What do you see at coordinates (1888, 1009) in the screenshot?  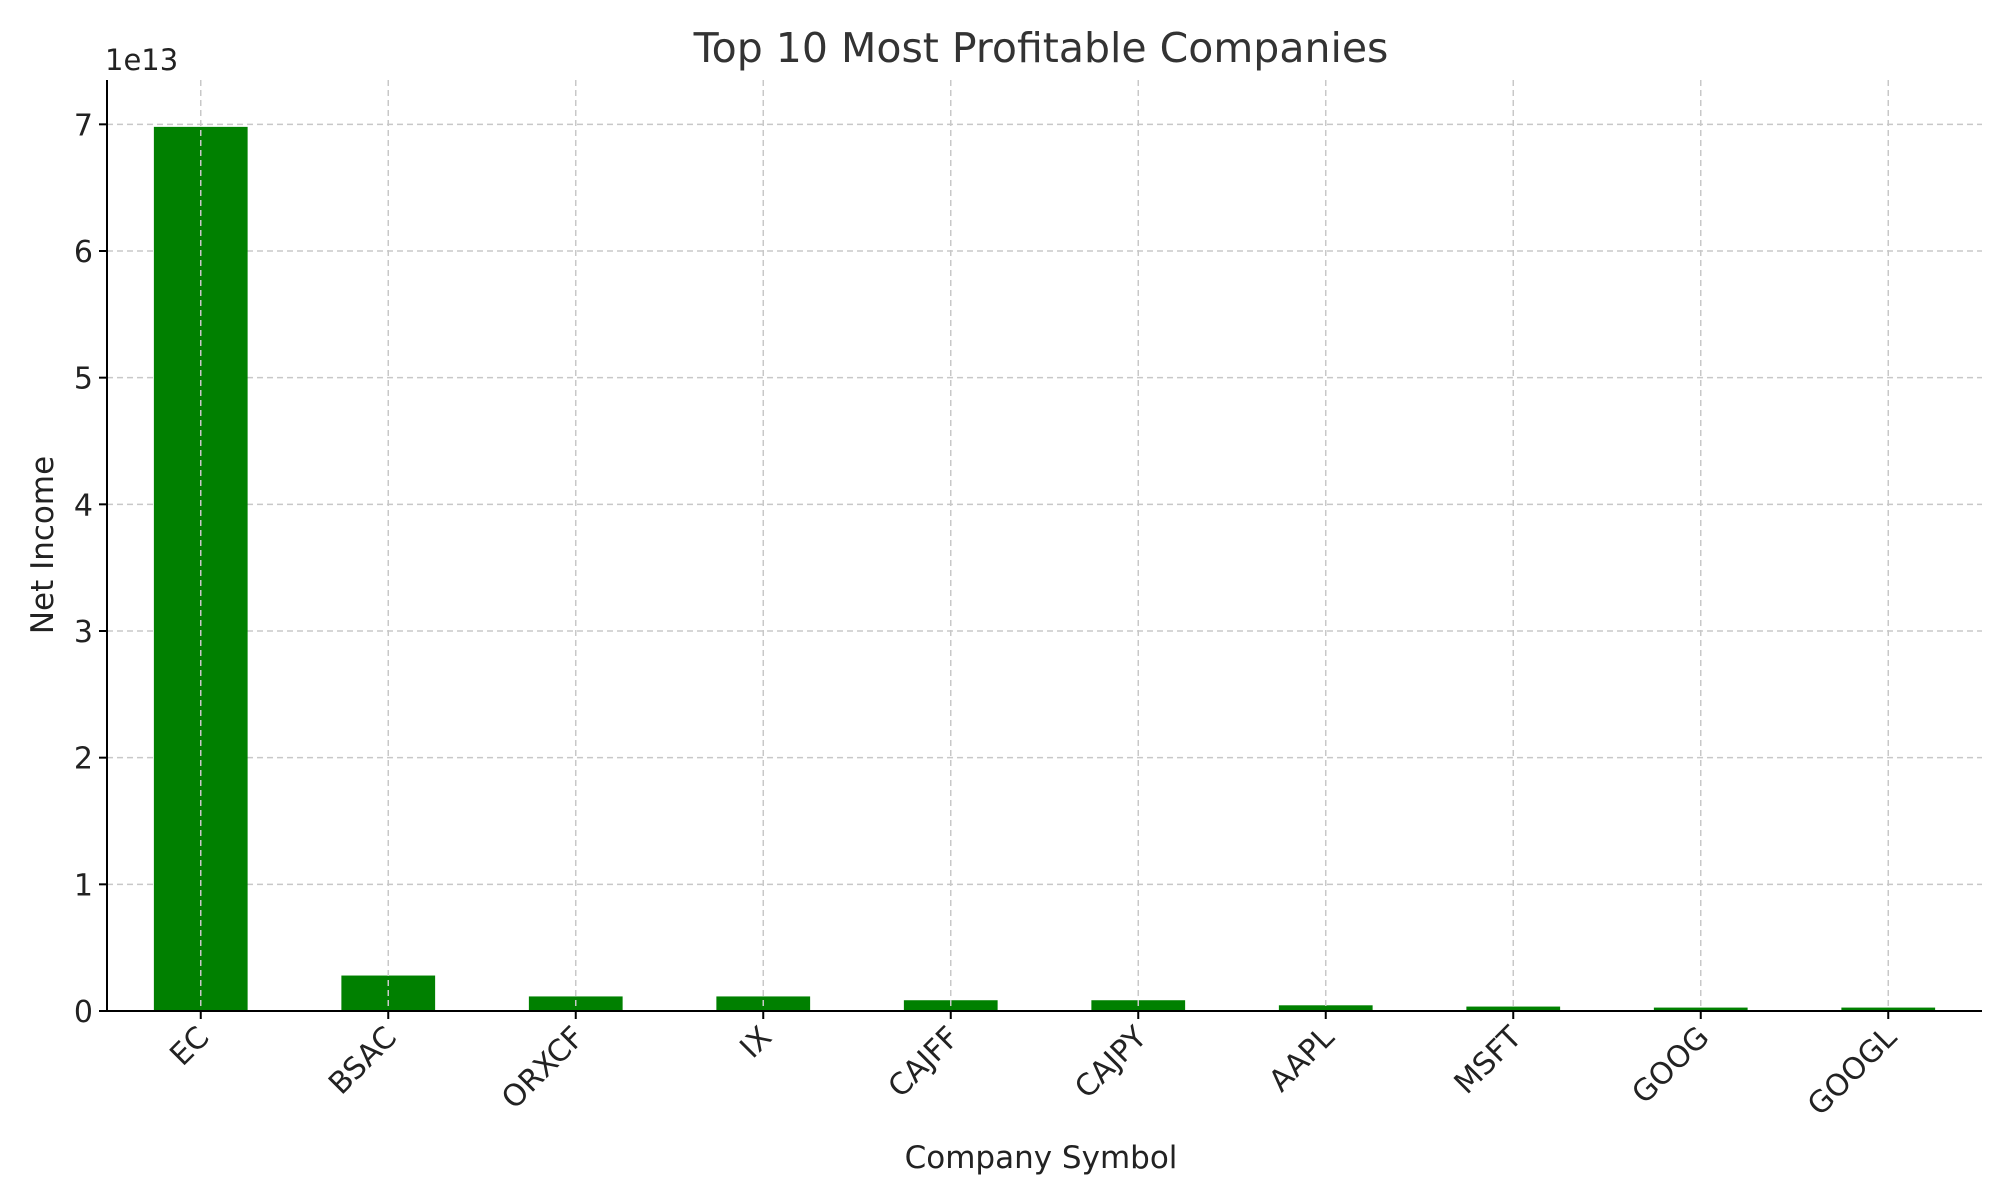 I see `bar-googl` at bounding box center [1888, 1009].